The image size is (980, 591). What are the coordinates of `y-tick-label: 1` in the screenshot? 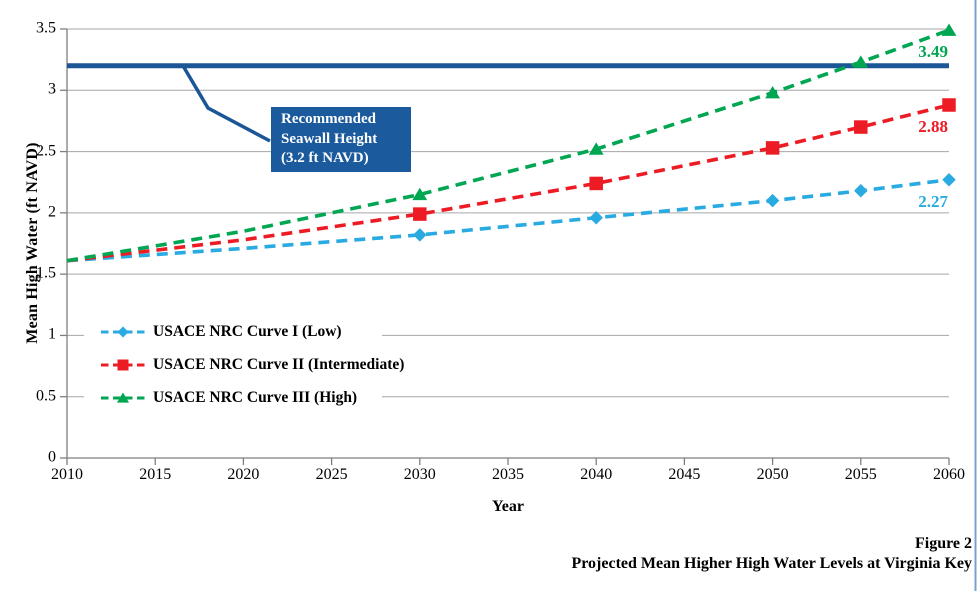 It's located at (52, 335).